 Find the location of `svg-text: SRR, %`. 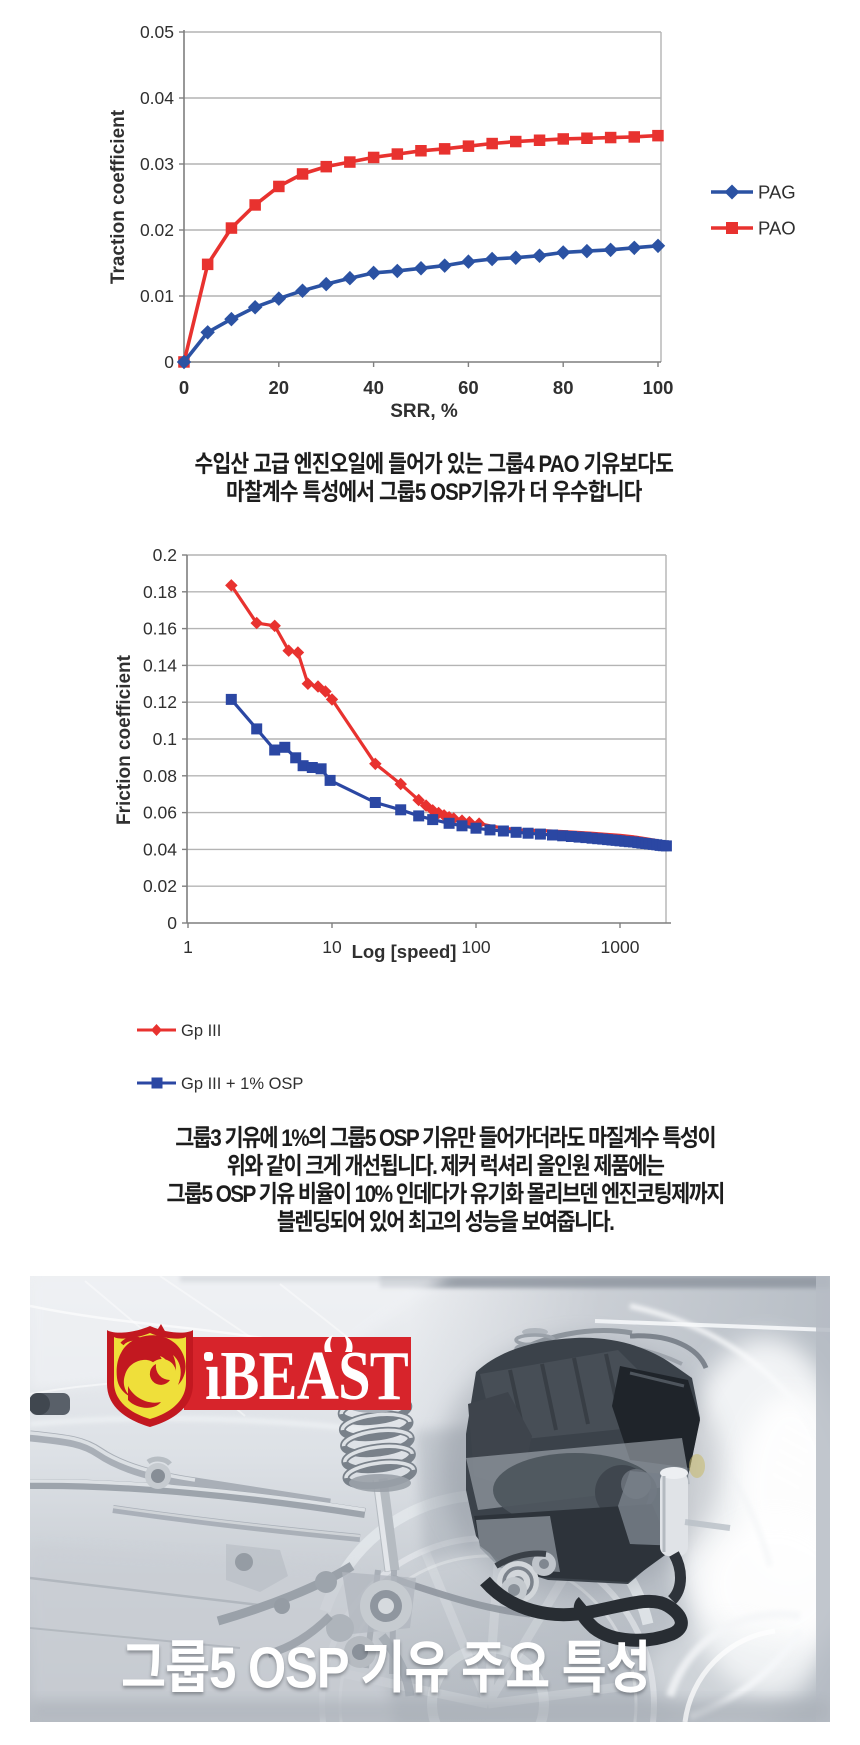

svg-text: SRR, % is located at coordinates (424, 411).